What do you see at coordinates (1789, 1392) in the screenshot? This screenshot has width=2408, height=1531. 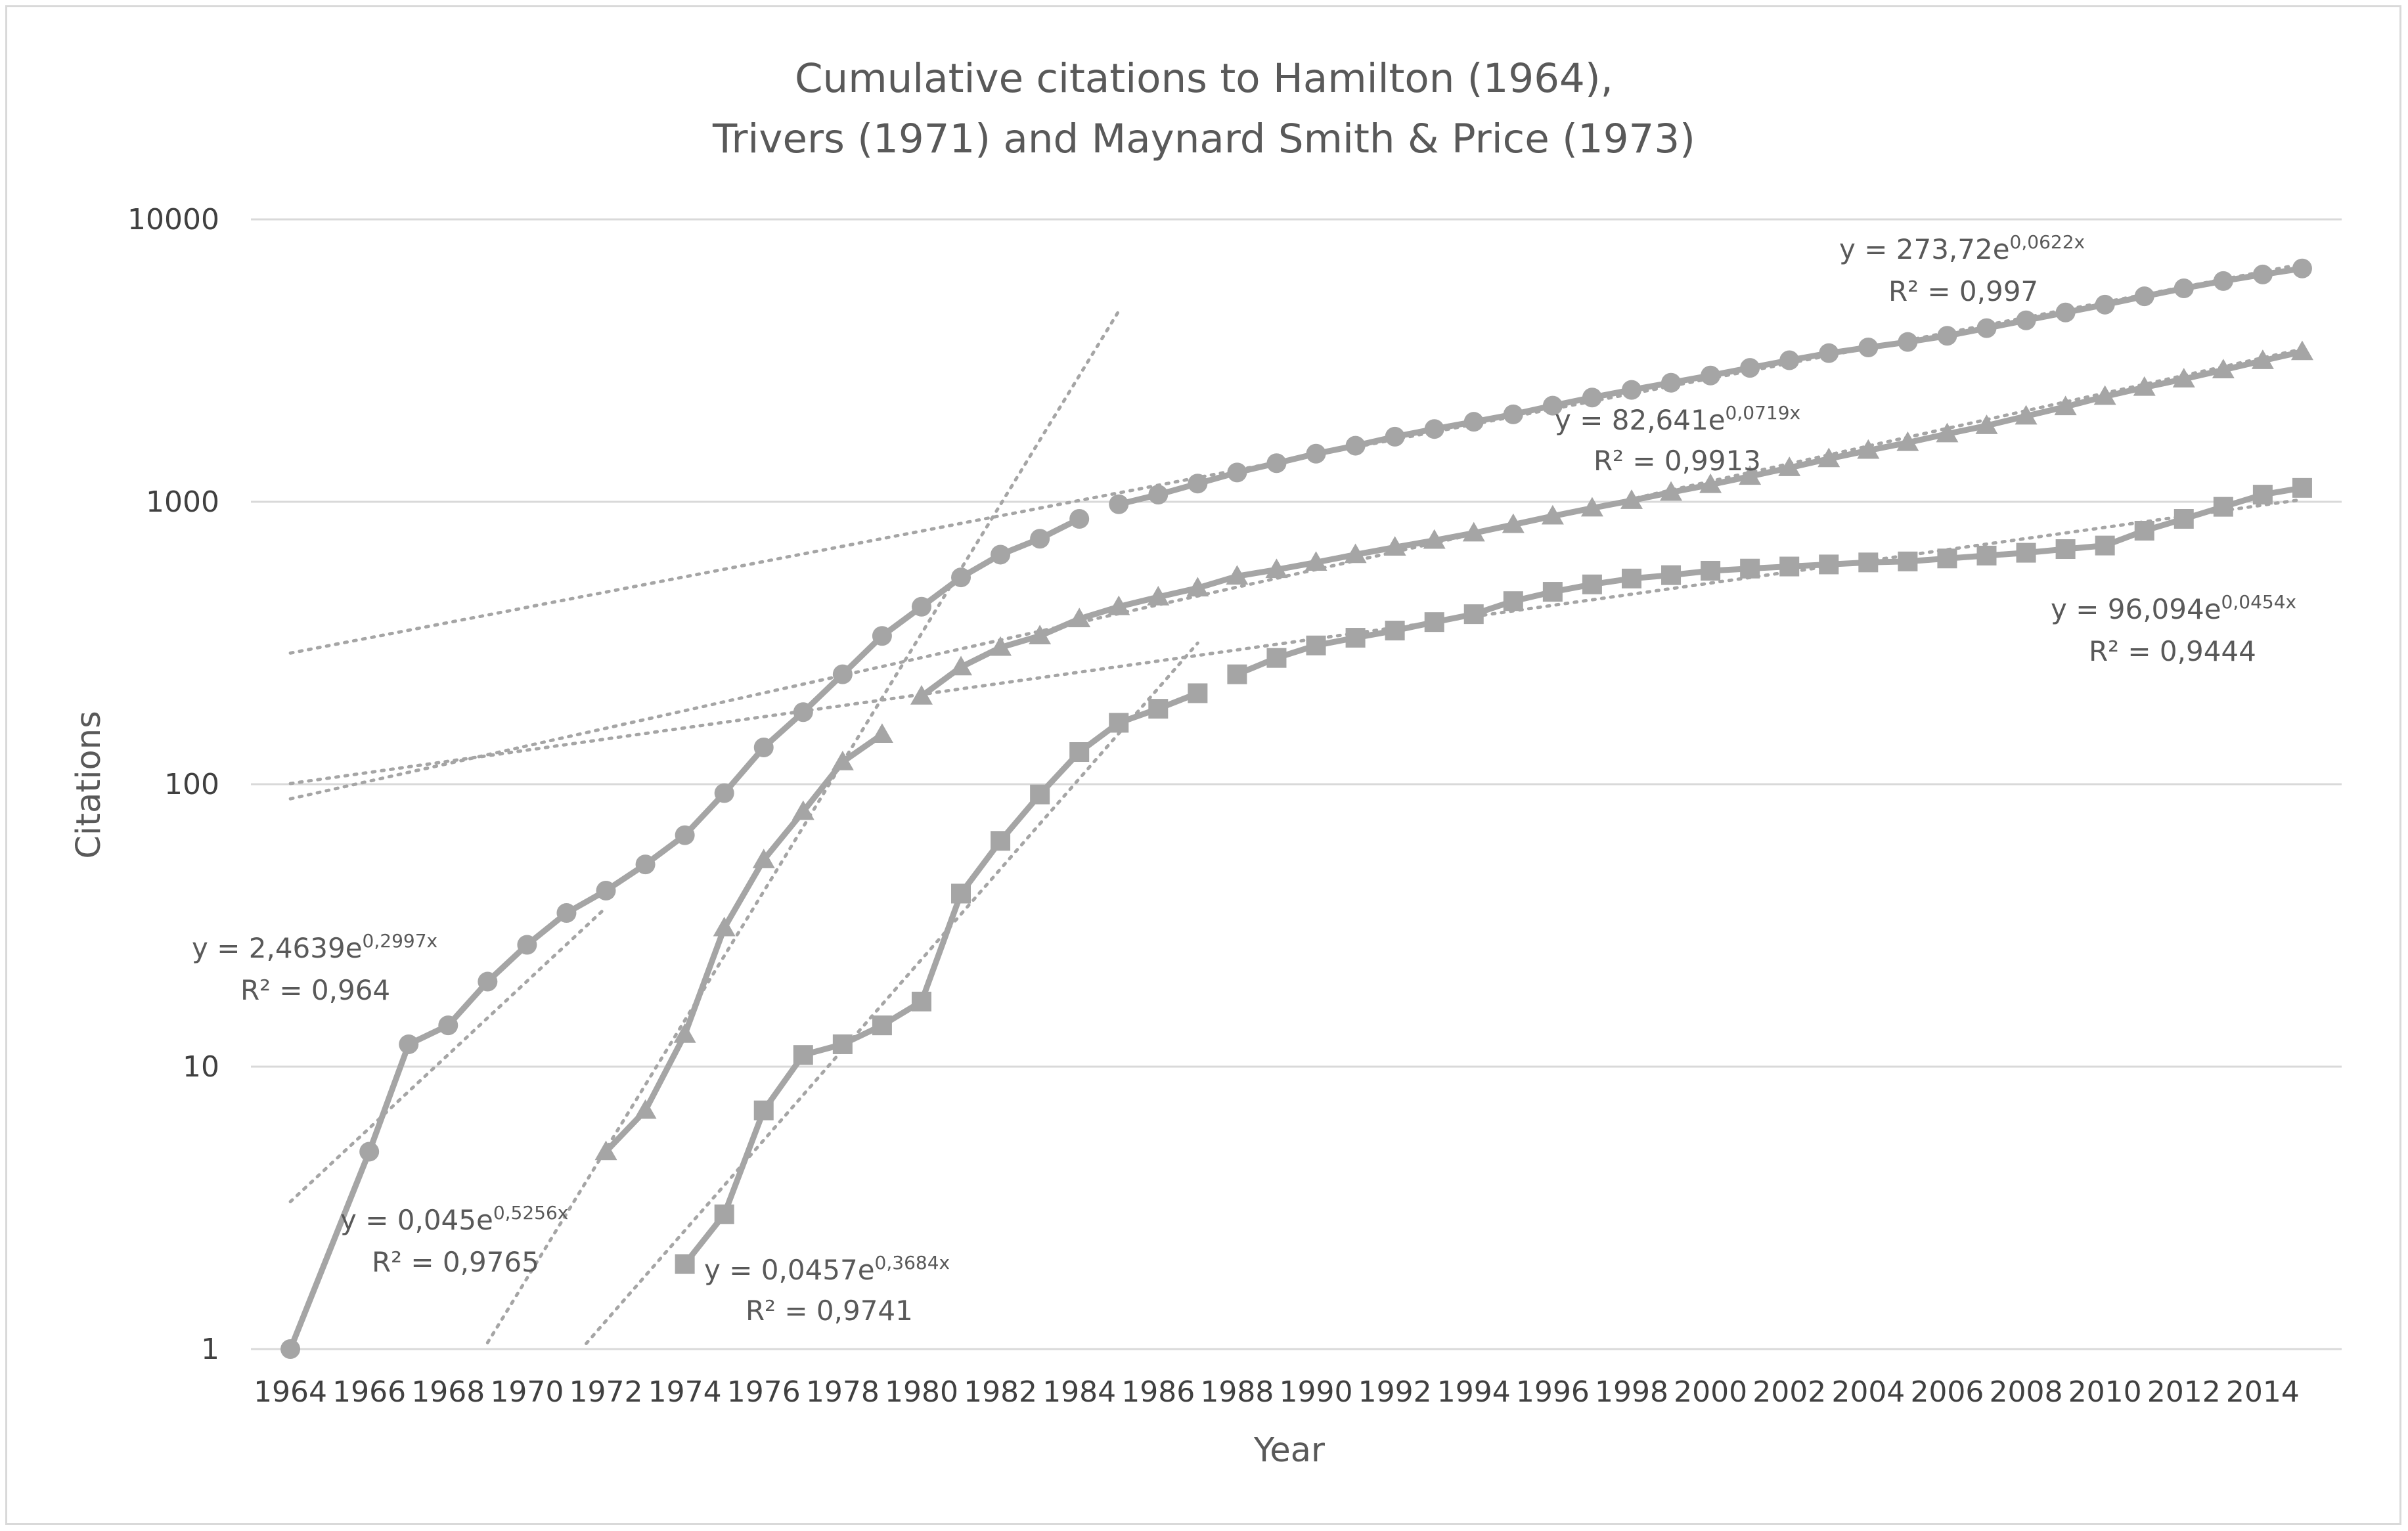 I see `x-tick-label: 2002` at bounding box center [1789, 1392].